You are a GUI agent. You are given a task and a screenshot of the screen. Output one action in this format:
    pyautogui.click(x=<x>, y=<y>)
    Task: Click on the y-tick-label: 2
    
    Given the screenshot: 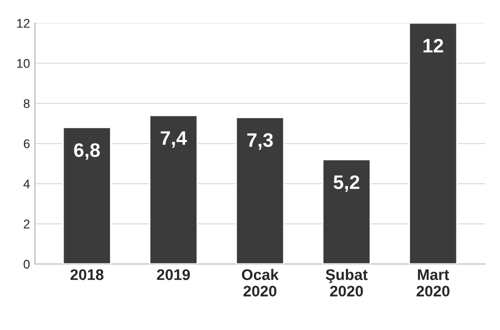 What is the action you would take?
    pyautogui.click(x=27, y=224)
    